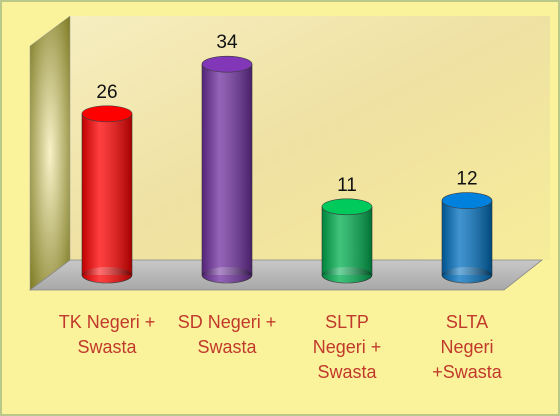 This screenshot has width=560, height=416. Describe the element at coordinates (107, 334) in the screenshot. I see `x-tick-label: TK Negeri + Swasta` at that location.